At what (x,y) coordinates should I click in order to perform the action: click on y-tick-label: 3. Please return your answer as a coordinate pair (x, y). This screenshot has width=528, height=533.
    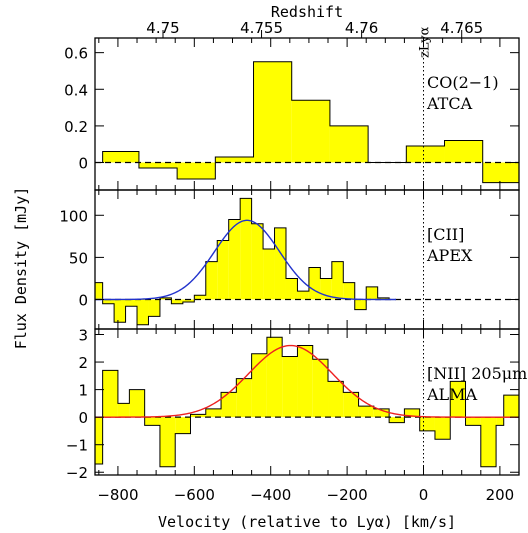
    Looking at the image, I should click on (83, 336).